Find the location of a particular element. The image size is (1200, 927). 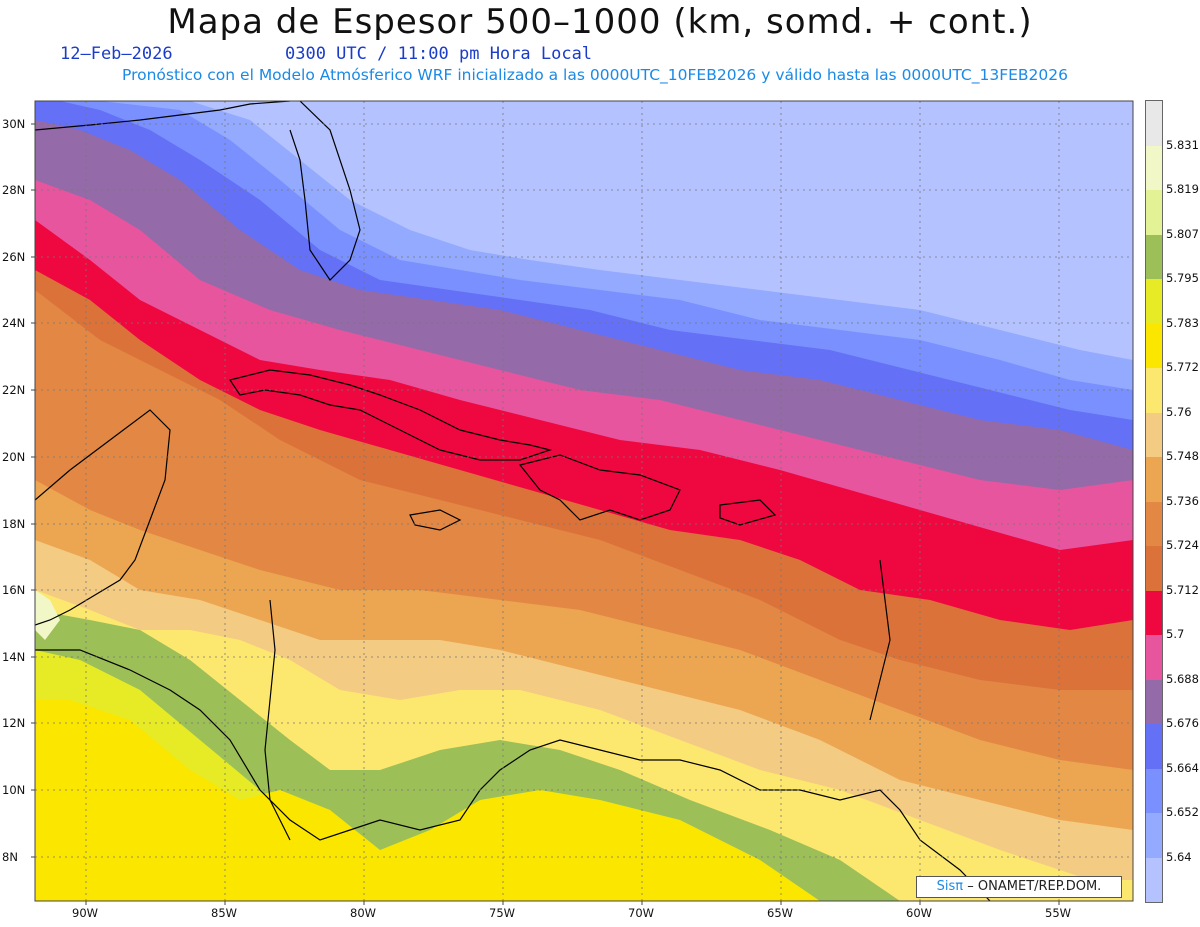

colorbar-label: 5.807 is located at coordinates (1182, 233).